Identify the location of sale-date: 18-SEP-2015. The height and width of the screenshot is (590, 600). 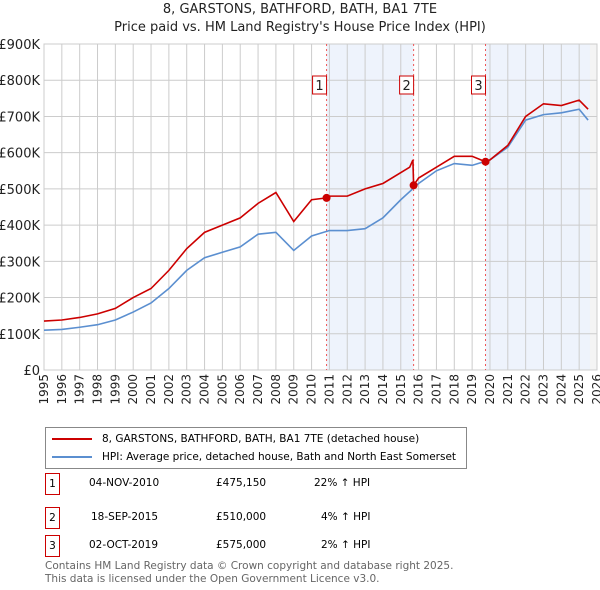
(125, 517).